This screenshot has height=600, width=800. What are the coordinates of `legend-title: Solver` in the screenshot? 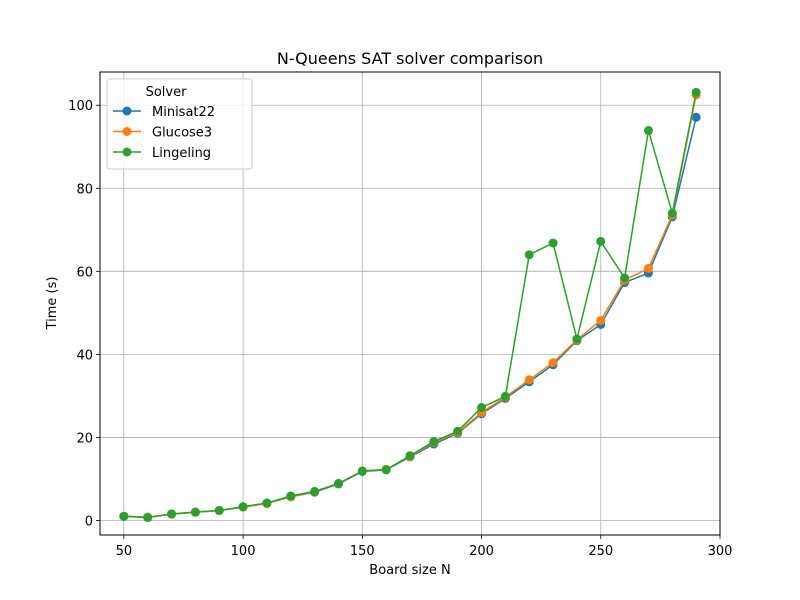 It's located at (167, 92).